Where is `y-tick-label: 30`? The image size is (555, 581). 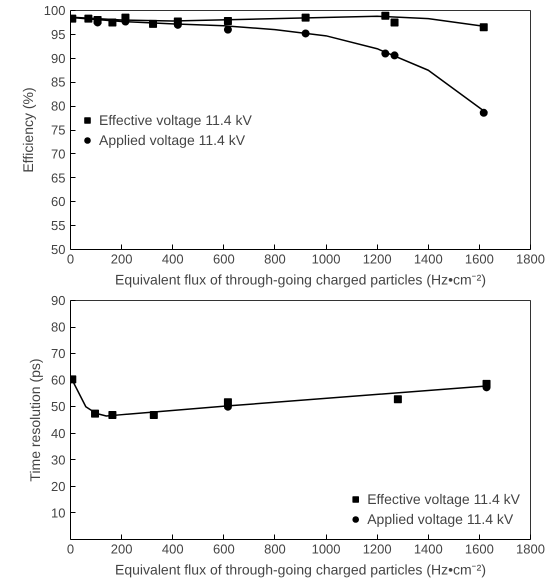 y-tick-label: 30 is located at coordinates (58, 460).